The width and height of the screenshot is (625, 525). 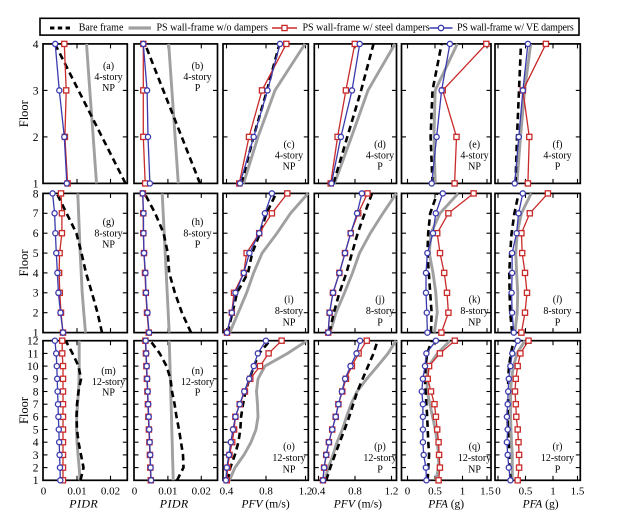 What do you see at coordinates (36, 380) in the screenshot?
I see `svg-text: 9` at bounding box center [36, 380].